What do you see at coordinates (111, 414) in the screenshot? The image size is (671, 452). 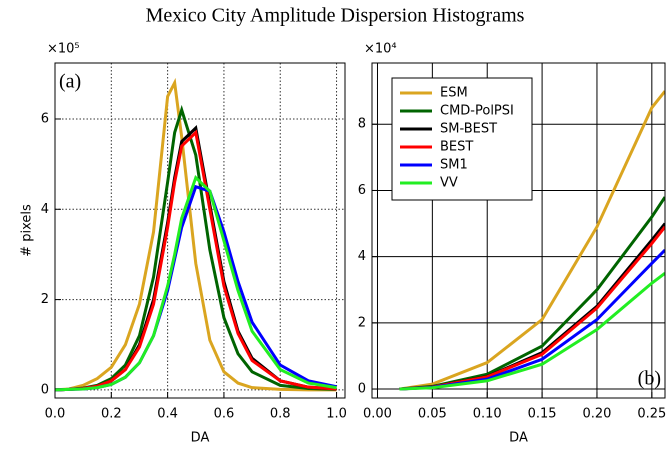 I see `x-tick-label: 0.2` at bounding box center [111, 414].